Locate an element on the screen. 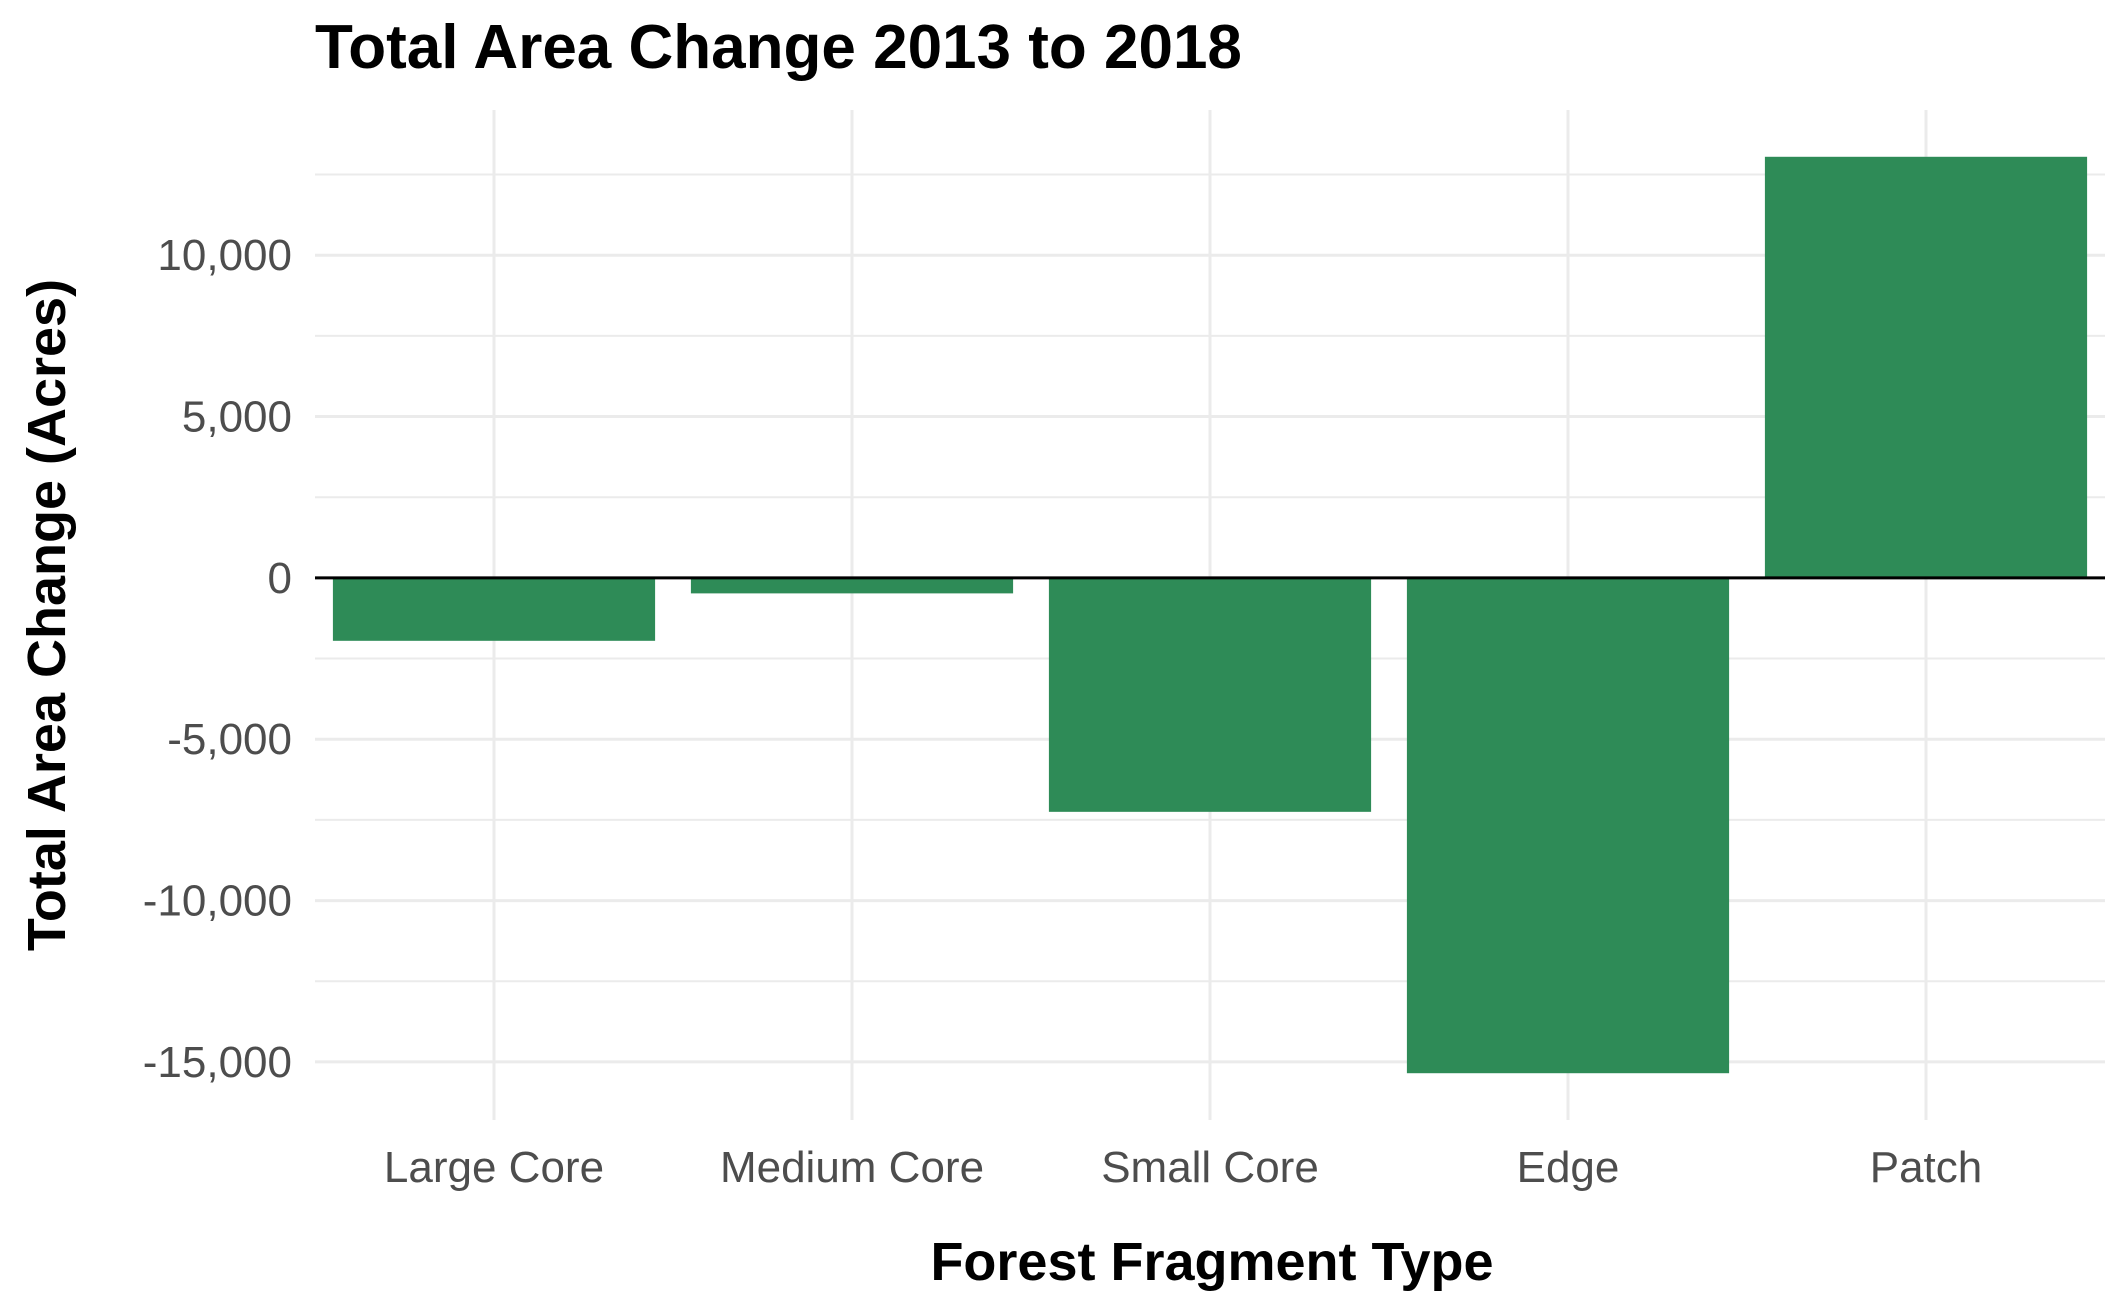 The height and width of the screenshot is (1309, 2118). x-axis-title: Forest Fragment Type is located at coordinates (1211, 1262).